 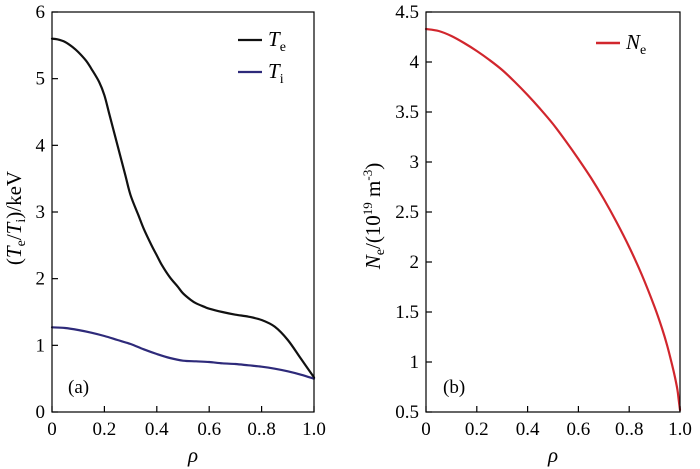 What do you see at coordinates (15, 218) in the screenshot?
I see `panel-a-ylabel: (Te/Ti)/keV` at bounding box center [15, 218].